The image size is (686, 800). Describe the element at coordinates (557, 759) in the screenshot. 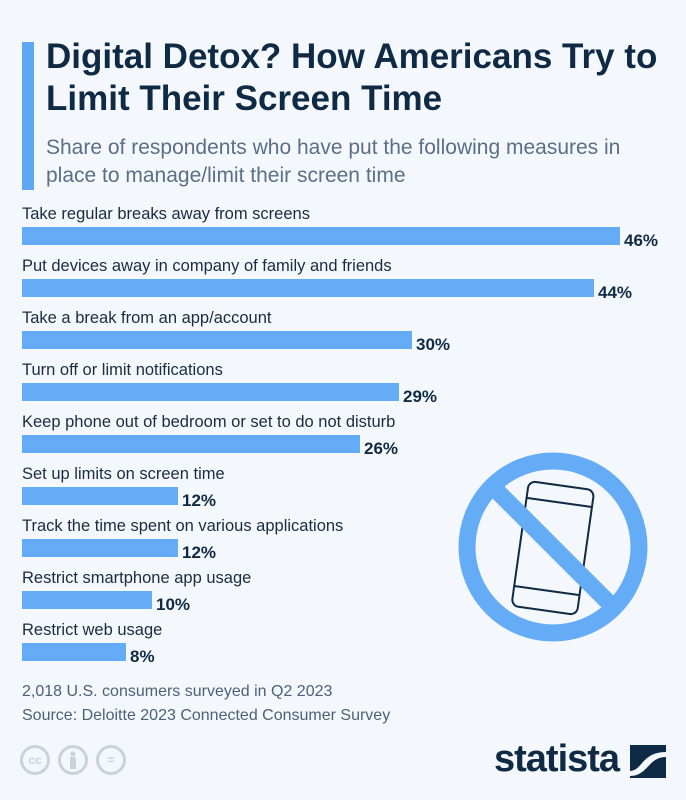

I see `statista-logo: statista` at that location.